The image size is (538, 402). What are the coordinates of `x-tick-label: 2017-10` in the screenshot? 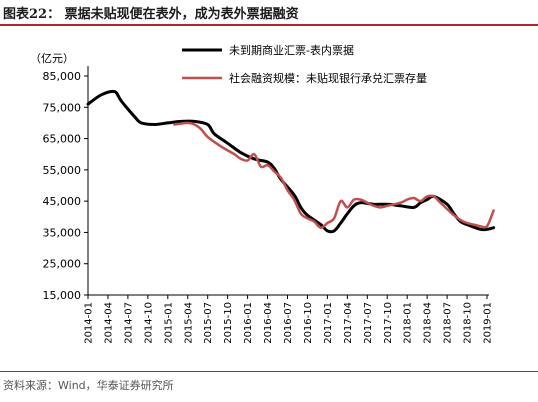 It's located at (388, 323).